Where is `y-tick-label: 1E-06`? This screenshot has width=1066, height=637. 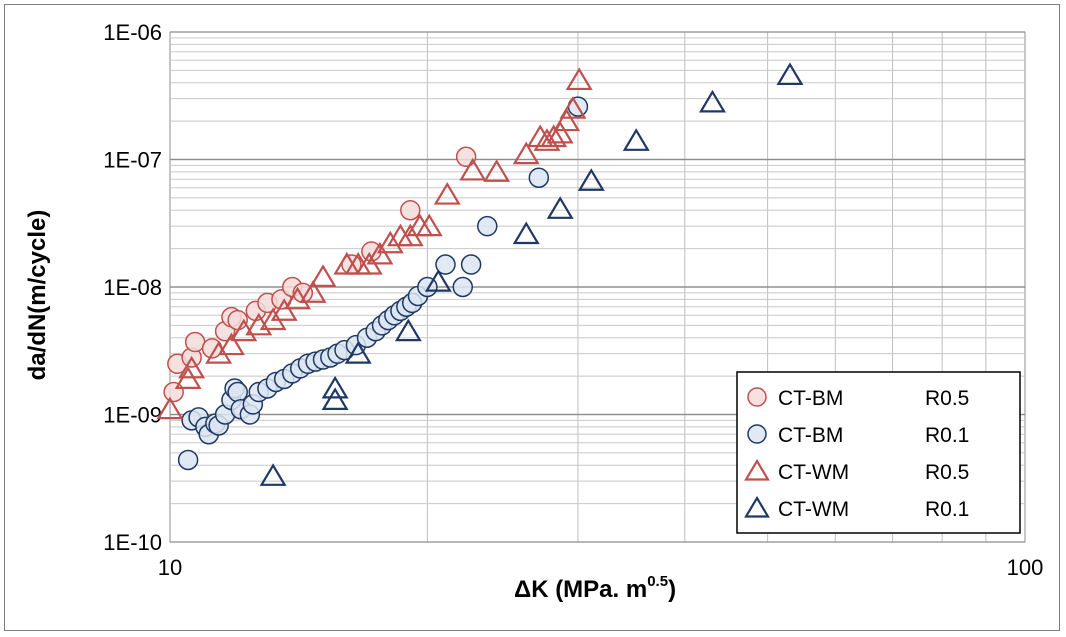 y-tick-label: 1E-06 is located at coordinates (132, 32).